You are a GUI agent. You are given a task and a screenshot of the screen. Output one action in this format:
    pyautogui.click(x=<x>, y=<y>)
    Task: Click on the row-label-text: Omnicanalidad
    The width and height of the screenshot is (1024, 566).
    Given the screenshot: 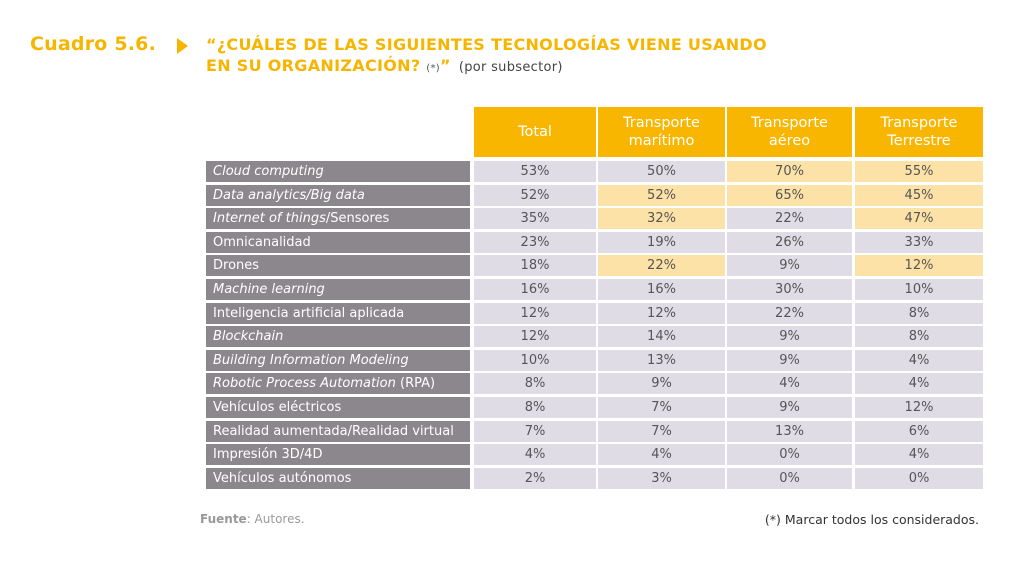 What is the action you would take?
    pyautogui.click(x=262, y=242)
    